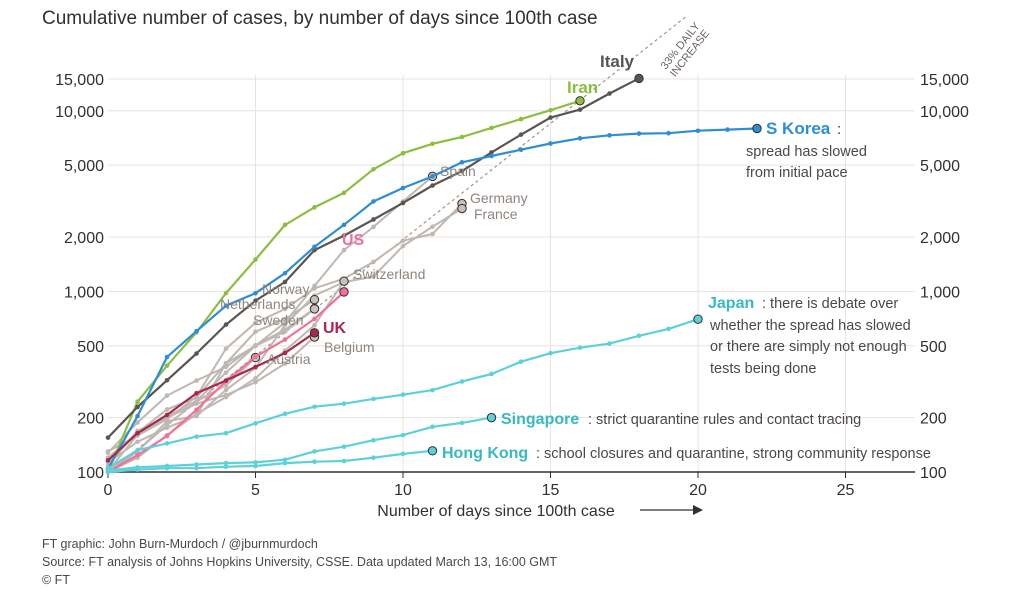 This screenshot has height=591, width=1024. I want to click on x-tick-label: 10, so click(403, 490).